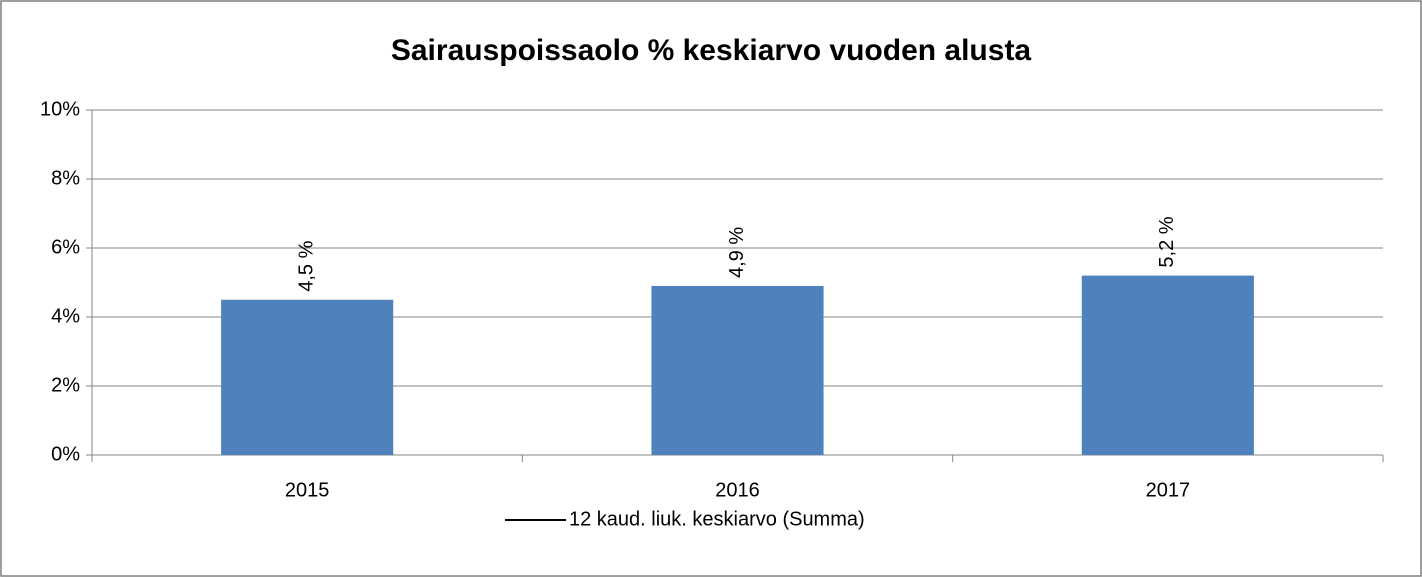 This screenshot has height=577, width=1422. What do you see at coordinates (737, 490) in the screenshot?
I see `x-tick-label: 2016` at bounding box center [737, 490].